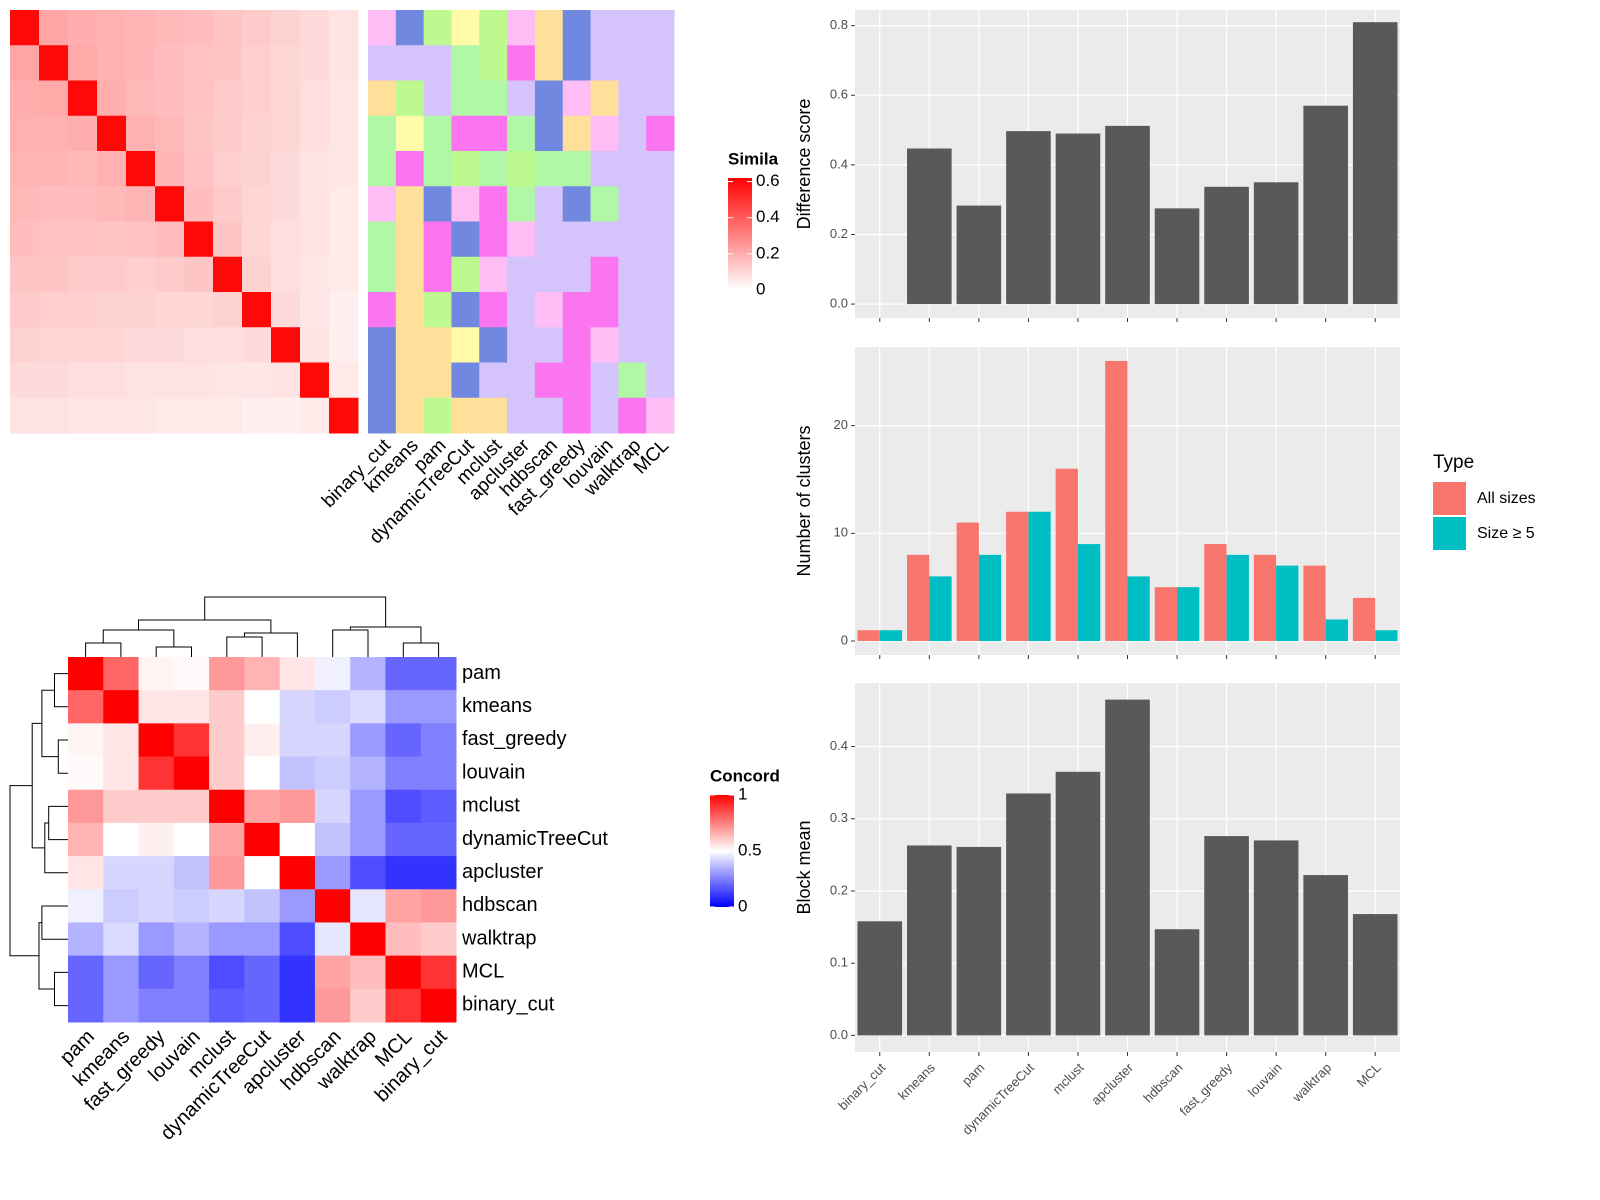 This screenshot has width=1600, height=1200. What do you see at coordinates (750, 849) in the screenshot?
I see `legend-tick-label: 0.5` at bounding box center [750, 849].